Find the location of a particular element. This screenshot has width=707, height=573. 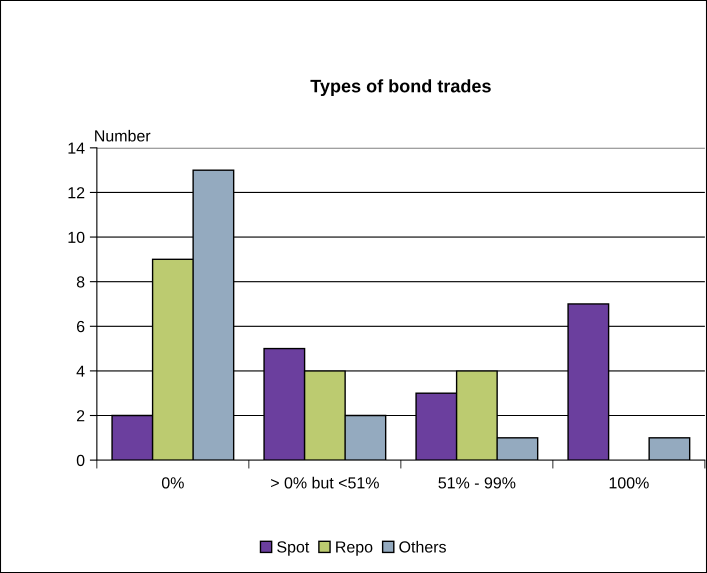

y-tick-label: 14 is located at coordinates (76, 148).